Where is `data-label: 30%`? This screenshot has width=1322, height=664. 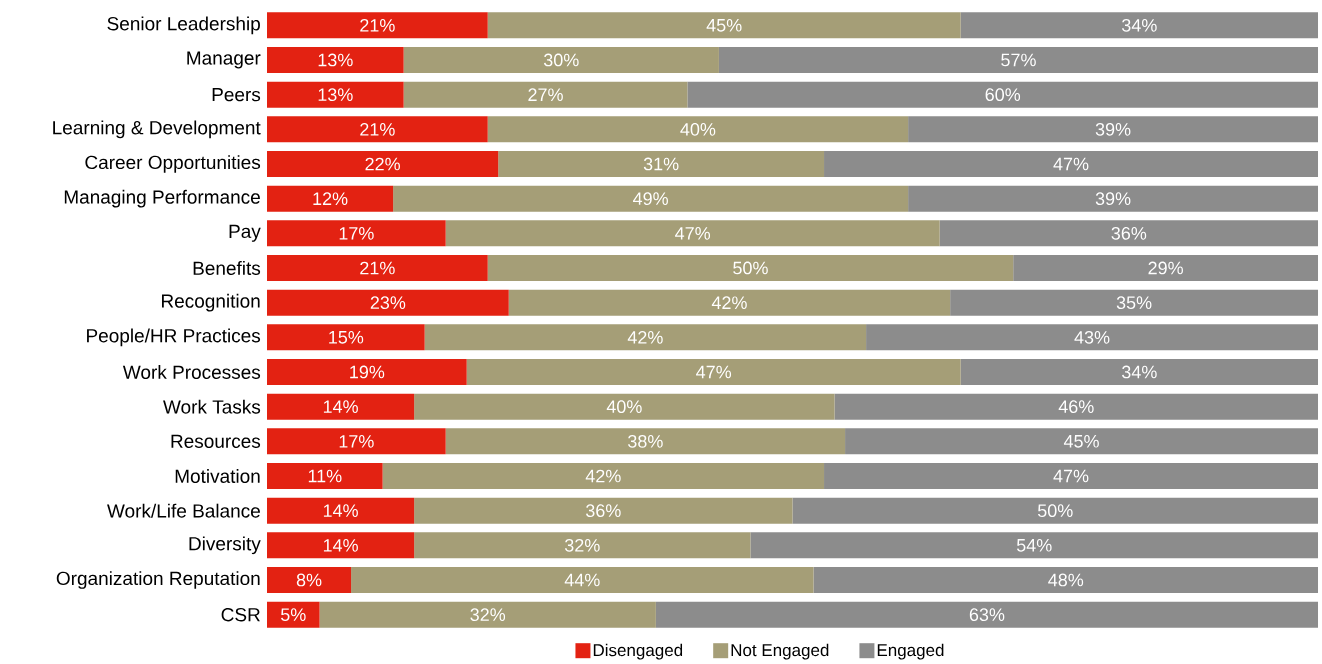 data-label: 30% is located at coordinates (561, 60).